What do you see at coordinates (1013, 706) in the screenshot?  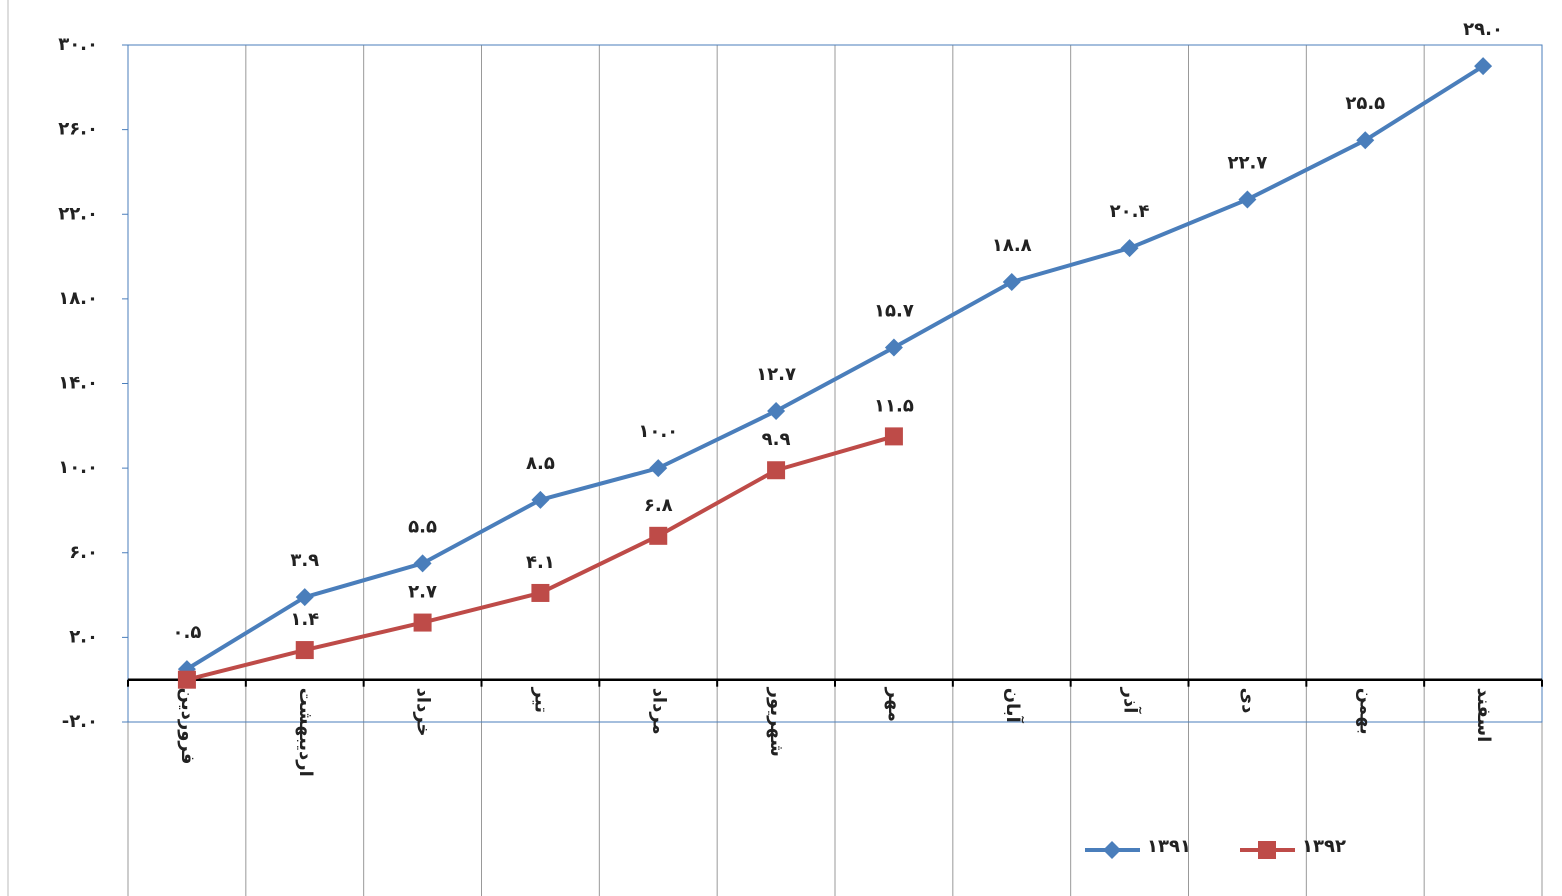 I see `x-tick-label: آبان` at bounding box center [1013, 706].